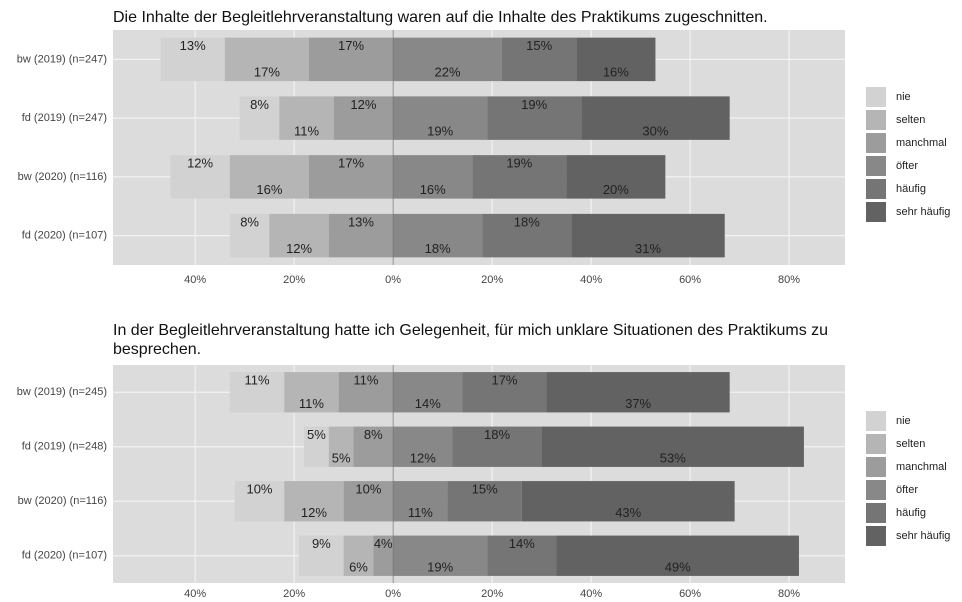  I want to click on data-label: 53%, so click(673, 457).